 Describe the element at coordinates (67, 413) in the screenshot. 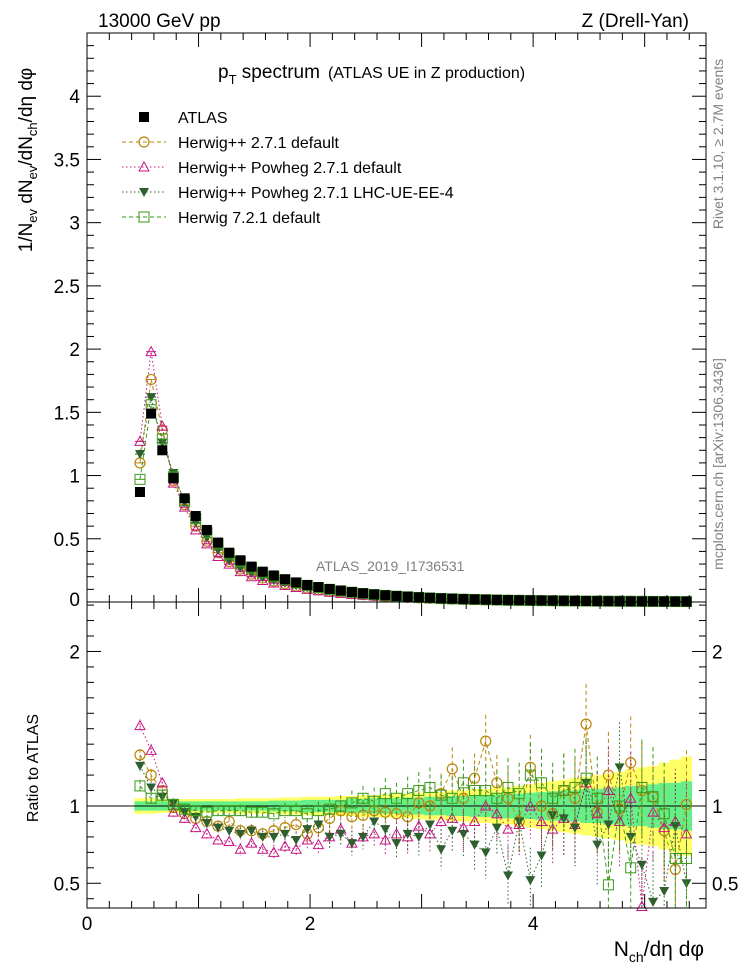

I see `main-y-tick-label: 1.5` at that location.